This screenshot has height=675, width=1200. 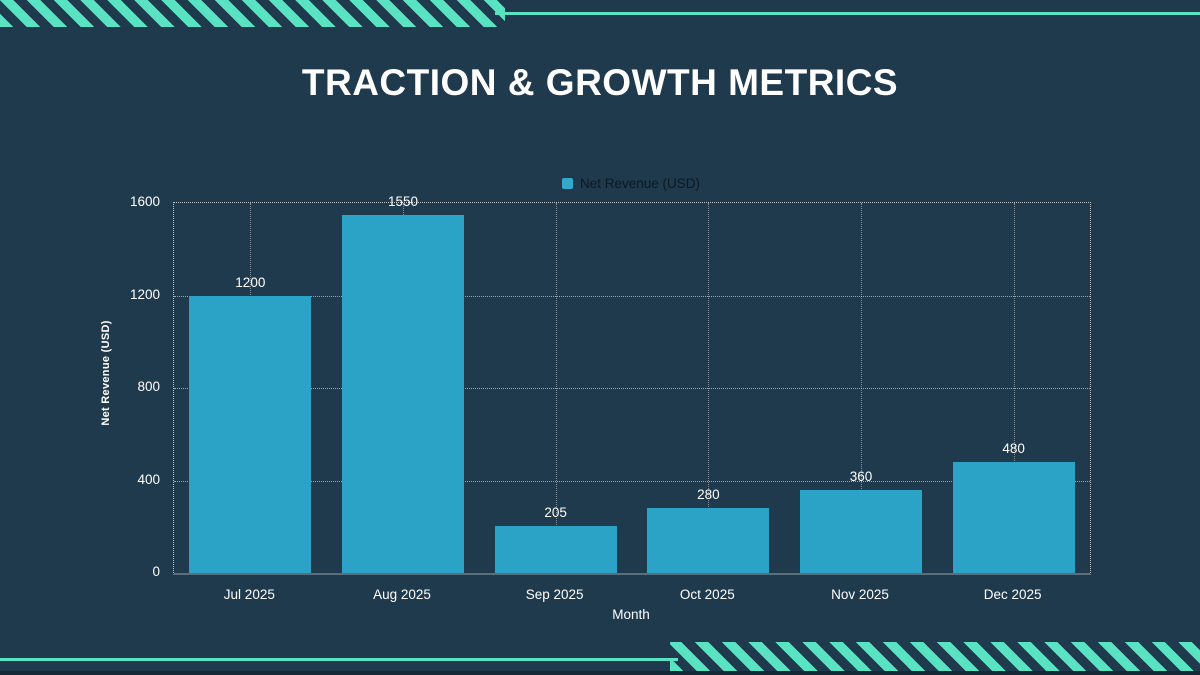 I want to click on y-tick-label: 1600, so click(x=144, y=201).